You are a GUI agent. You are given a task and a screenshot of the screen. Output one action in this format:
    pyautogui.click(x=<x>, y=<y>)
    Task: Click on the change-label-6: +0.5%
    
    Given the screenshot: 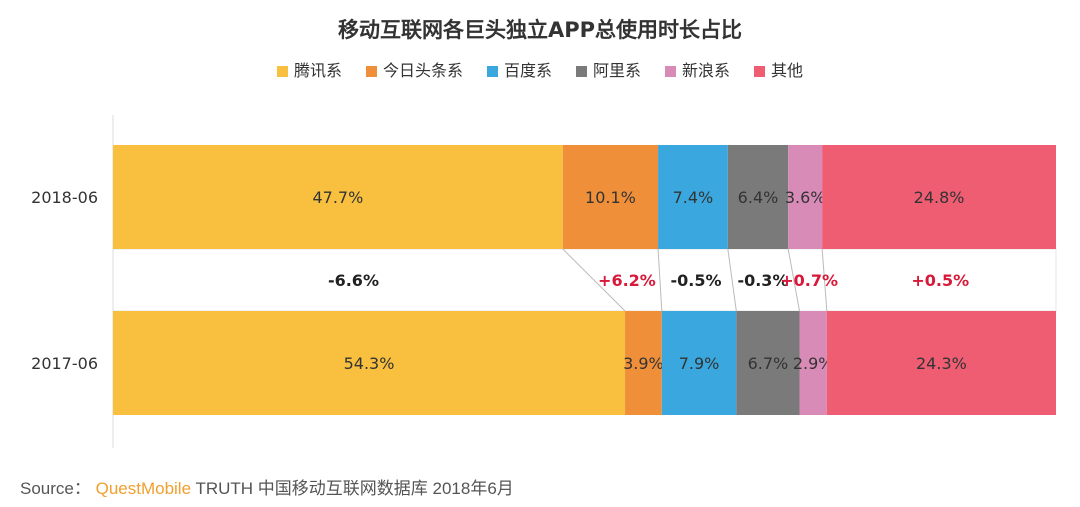 What is the action you would take?
    pyautogui.click(x=940, y=280)
    